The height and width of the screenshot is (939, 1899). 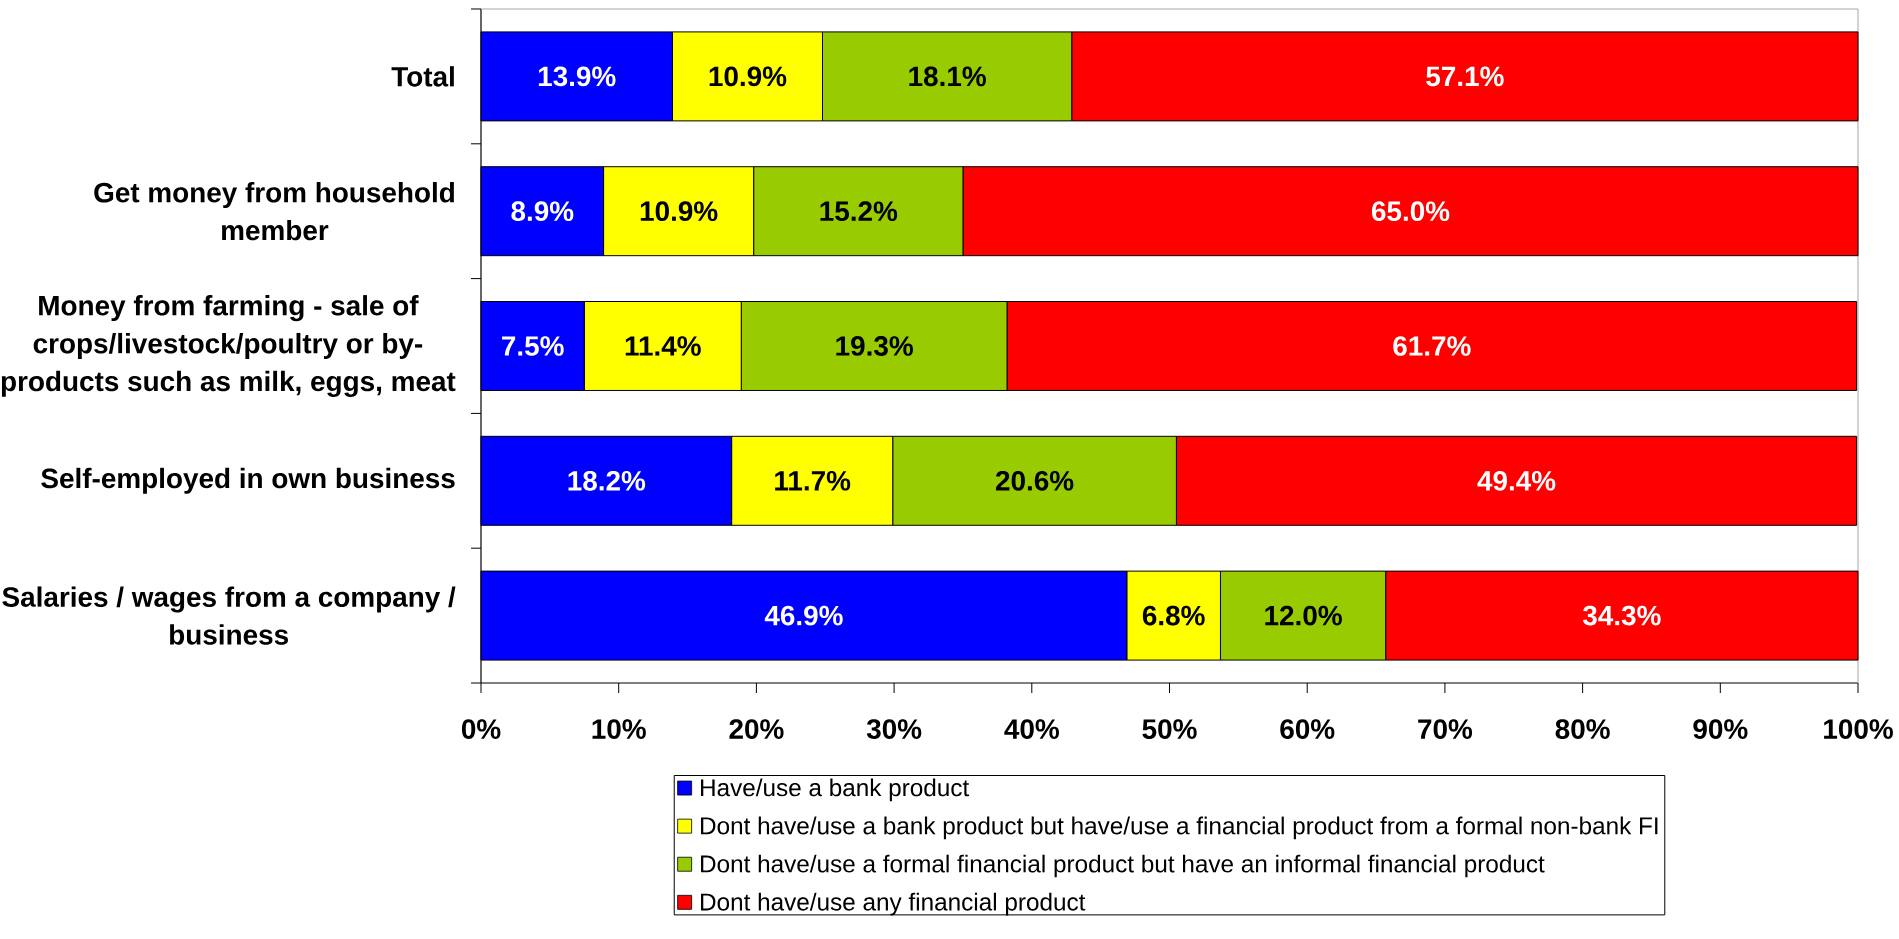 I want to click on data-label: 19.3%, so click(x=874, y=346).